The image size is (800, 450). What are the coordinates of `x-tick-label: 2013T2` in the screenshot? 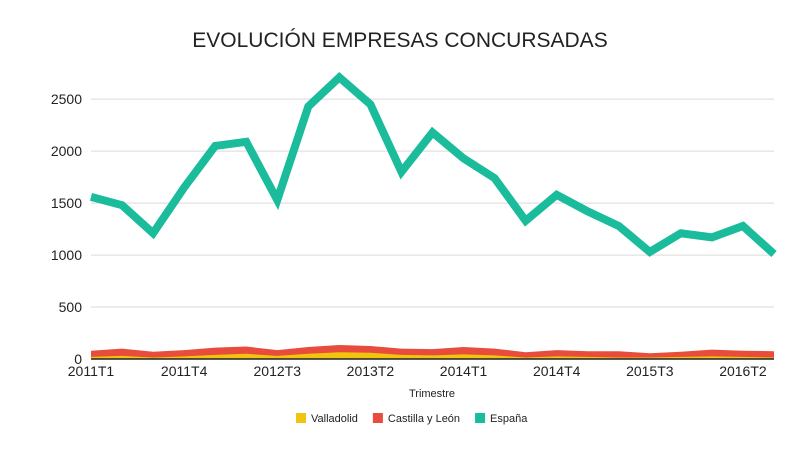 It's located at (371, 371).